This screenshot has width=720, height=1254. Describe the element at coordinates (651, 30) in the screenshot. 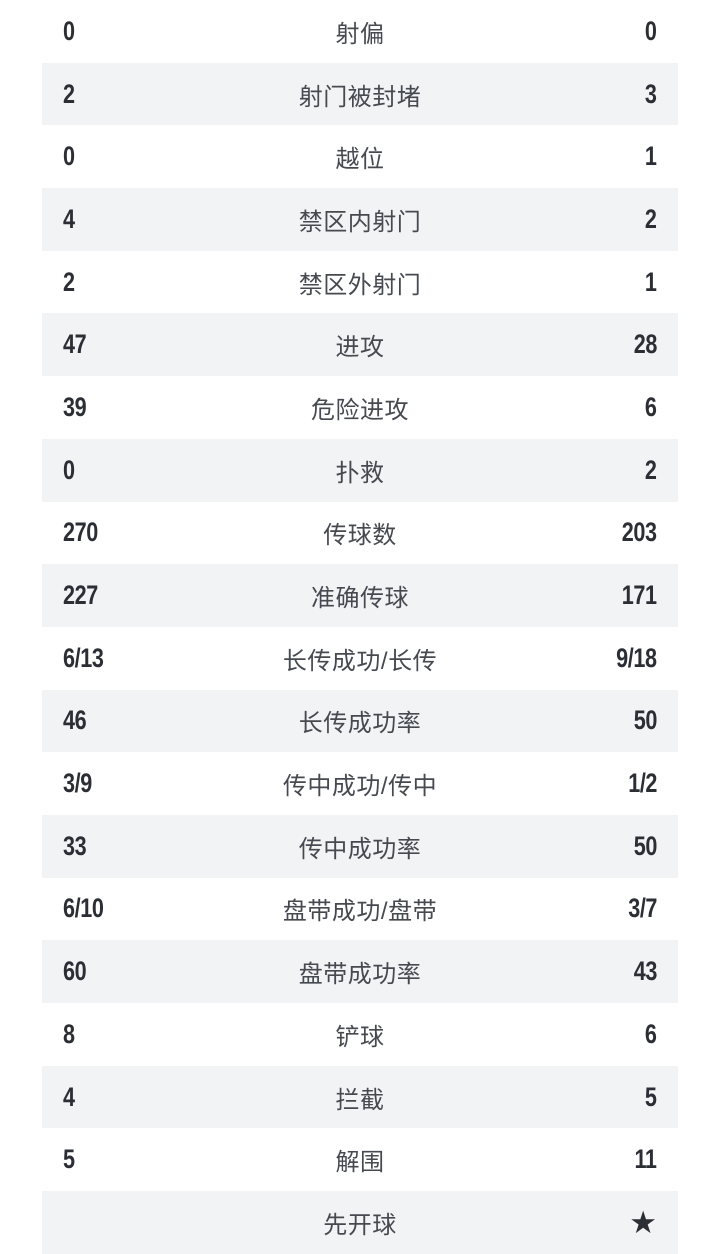

I see `away-value: 0` at that location.